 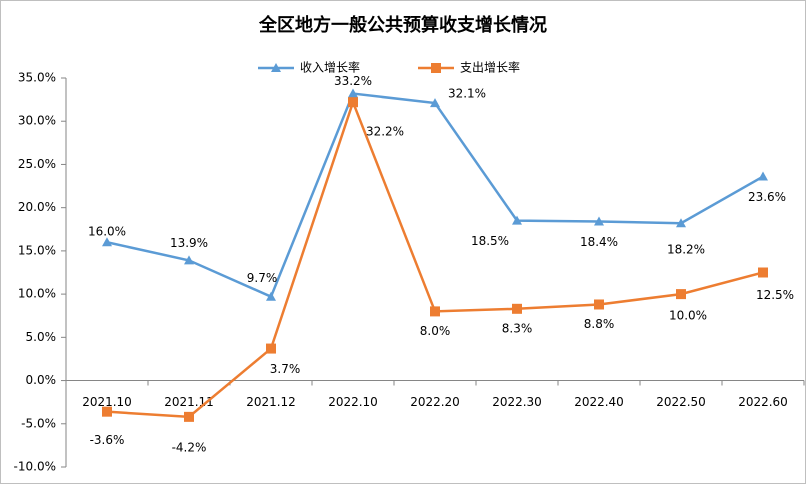 What do you see at coordinates (402, 25) in the screenshot?
I see `chart-title: 全区地方一般公共预算收支增长情况` at bounding box center [402, 25].